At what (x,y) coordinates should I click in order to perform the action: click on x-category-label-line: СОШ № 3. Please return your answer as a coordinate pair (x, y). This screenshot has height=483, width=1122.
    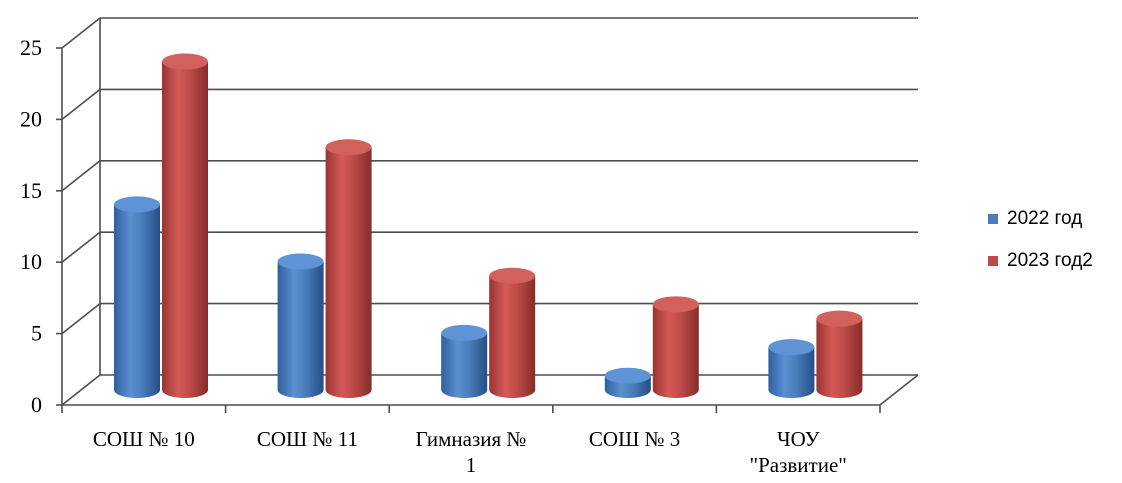
    Looking at the image, I should click on (634, 439).